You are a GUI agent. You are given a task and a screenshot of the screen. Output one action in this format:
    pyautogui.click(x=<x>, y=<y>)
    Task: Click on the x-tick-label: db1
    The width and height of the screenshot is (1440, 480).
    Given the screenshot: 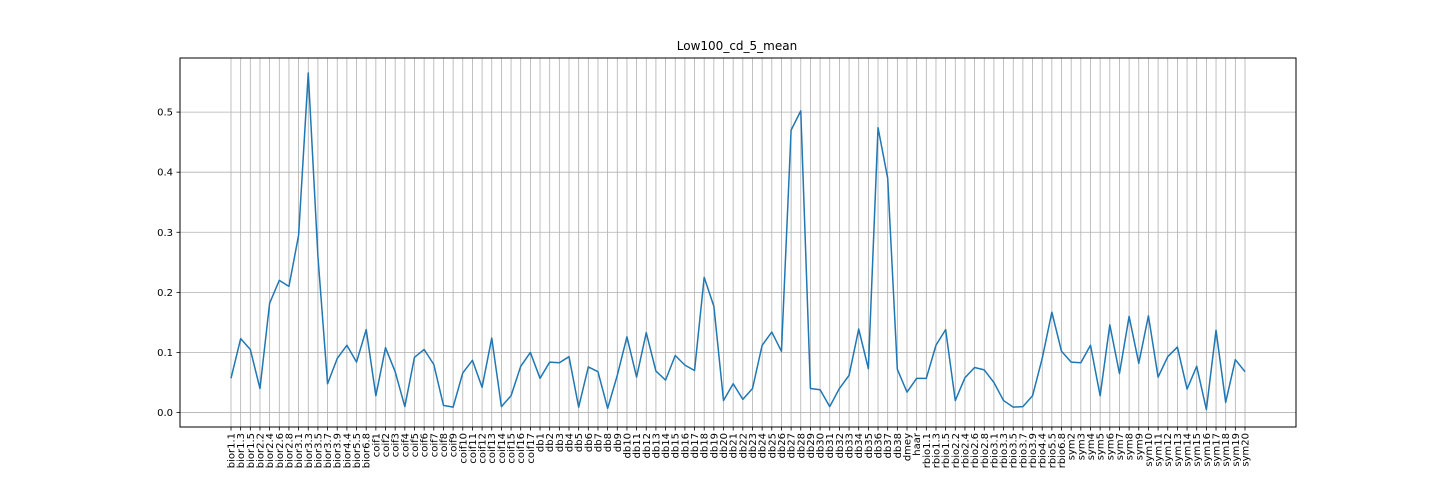 What is the action you would take?
    pyautogui.click(x=541, y=442)
    